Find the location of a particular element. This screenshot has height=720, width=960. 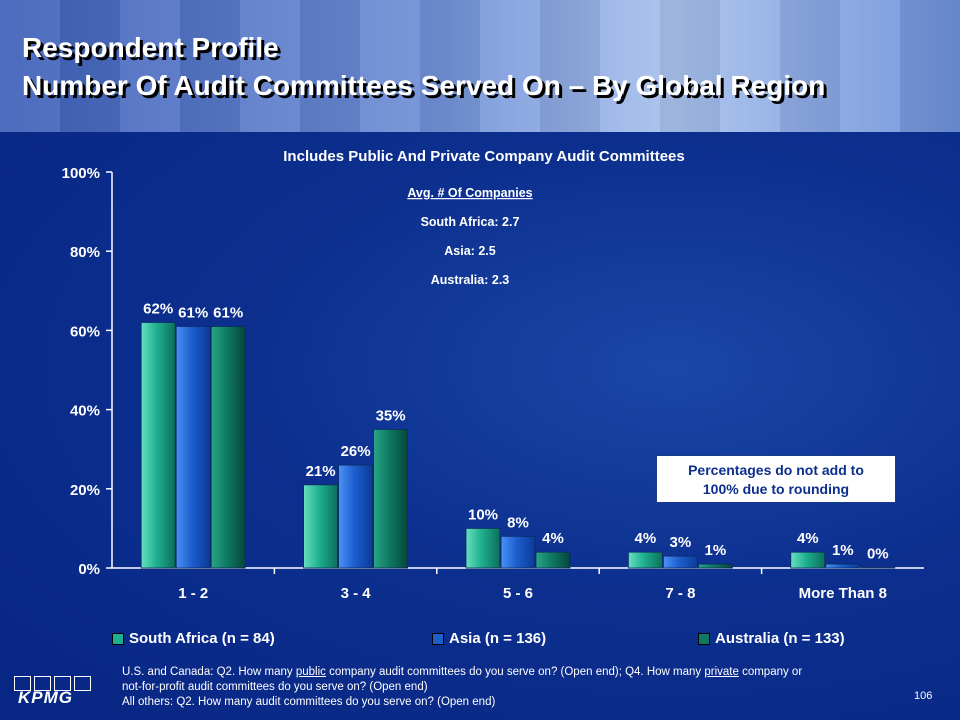

data-label: 10% is located at coordinates (483, 514).